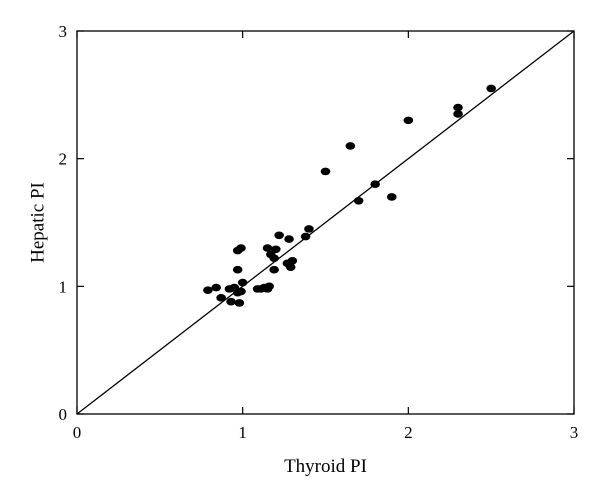 The width and height of the screenshot is (600, 499). What do you see at coordinates (408, 432) in the screenshot?
I see `x-tick-label: 2` at bounding box center [408, 432].